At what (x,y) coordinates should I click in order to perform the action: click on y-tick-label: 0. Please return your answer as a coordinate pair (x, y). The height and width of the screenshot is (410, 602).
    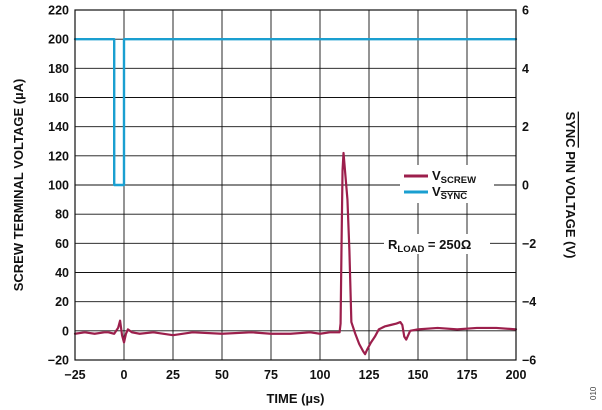
    Looking at the image, I should click on (65, 331).